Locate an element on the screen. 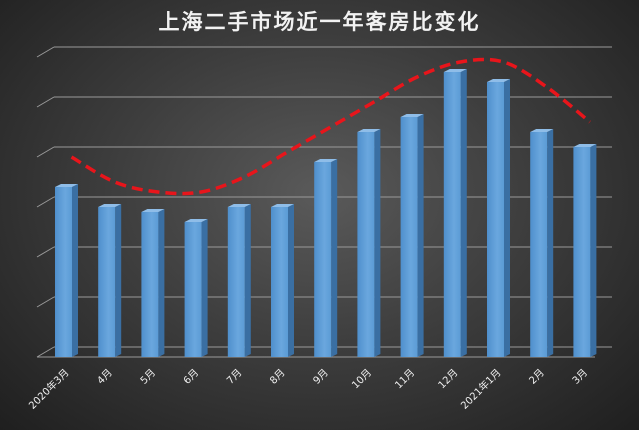 The image size is (639, 430). x-tick-label: 3月 is located at coordinates (580, 377).